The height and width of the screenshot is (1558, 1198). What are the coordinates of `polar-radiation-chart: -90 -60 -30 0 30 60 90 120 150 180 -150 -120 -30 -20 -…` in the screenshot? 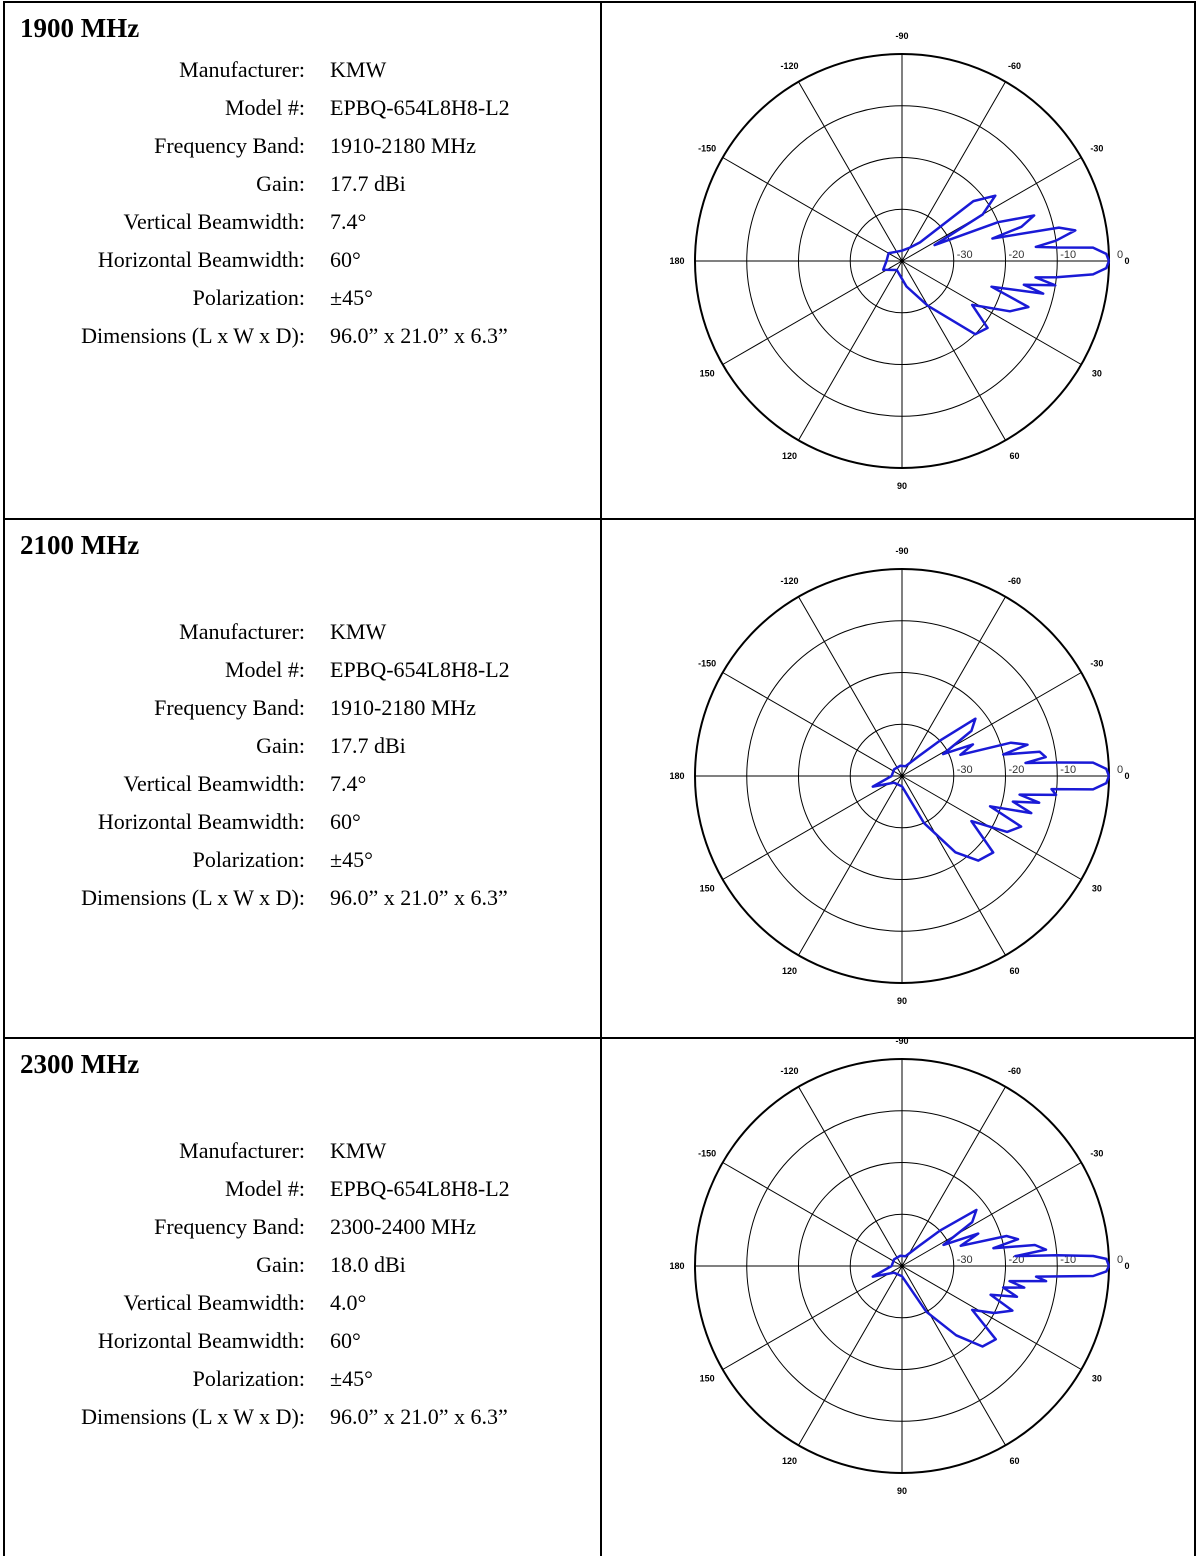 It's located at (899, 261).